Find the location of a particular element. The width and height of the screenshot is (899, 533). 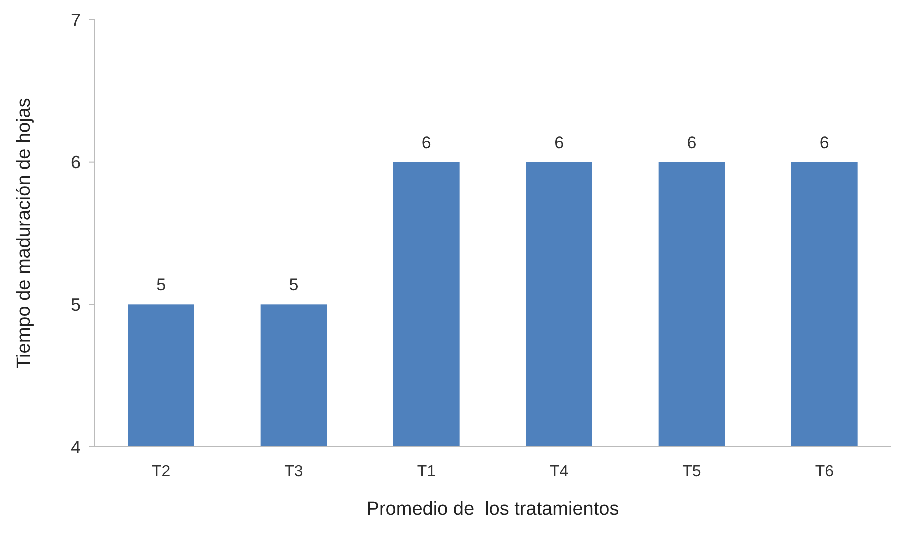

x-tick-label: T2 is located at coordinates (161, 472).